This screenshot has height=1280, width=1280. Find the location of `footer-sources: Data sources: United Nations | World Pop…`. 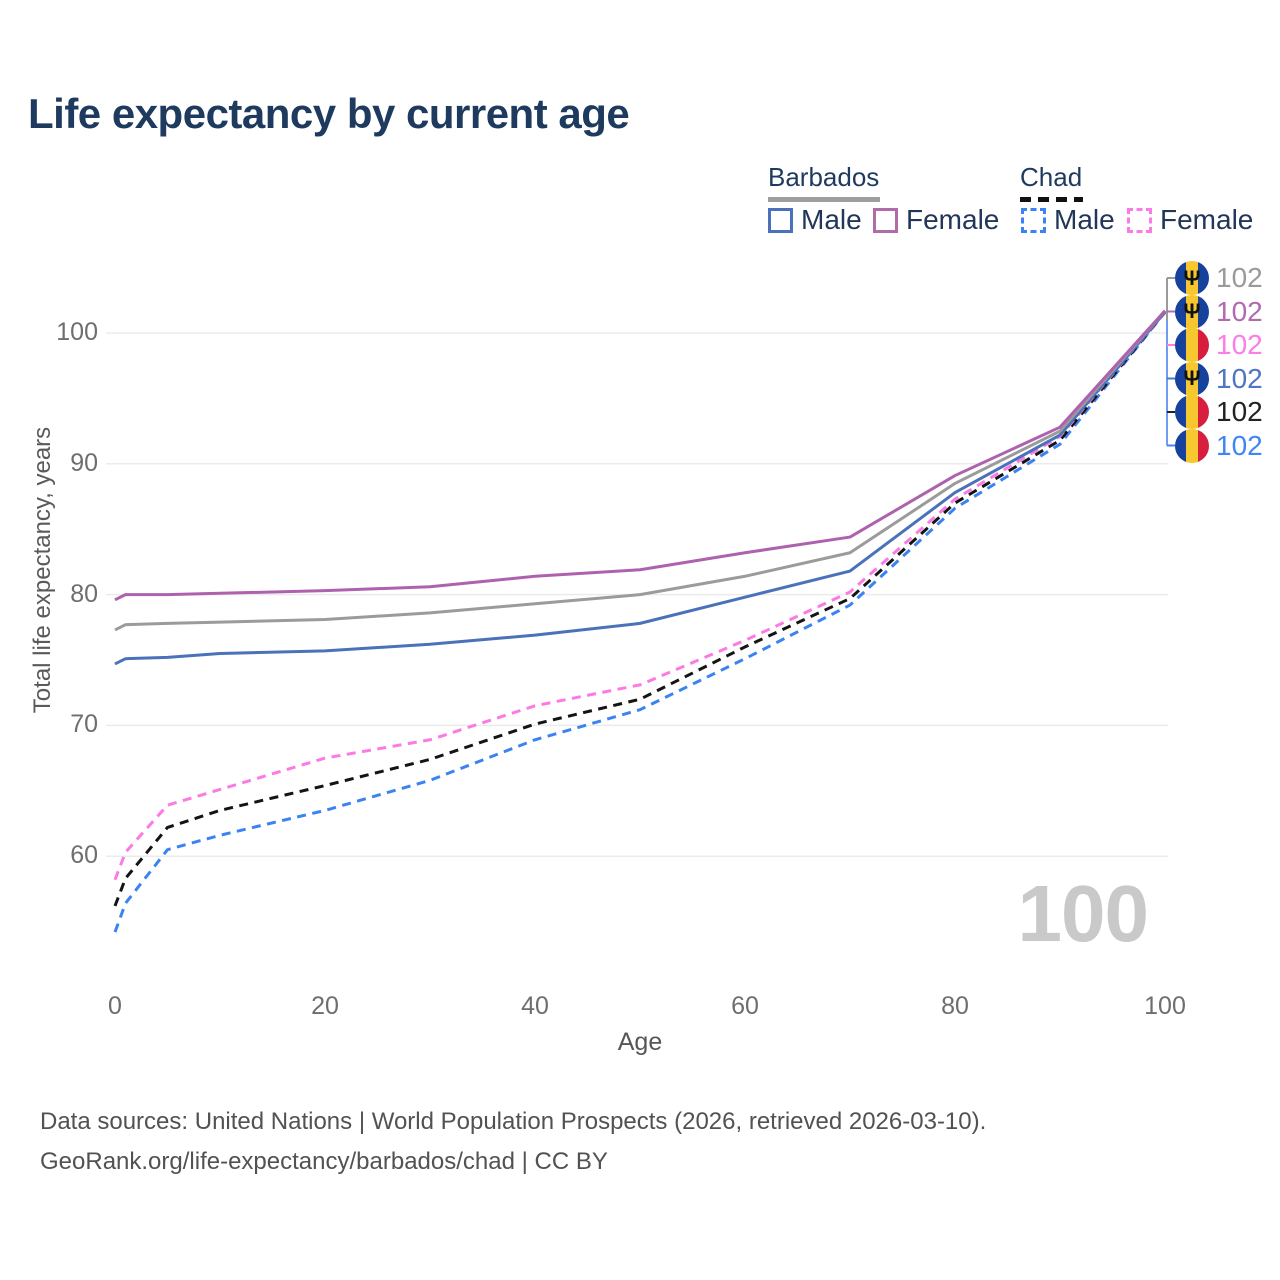

footer-sources: Data sources: United Nations | World Pop… is located at coordinates (513, 1121).